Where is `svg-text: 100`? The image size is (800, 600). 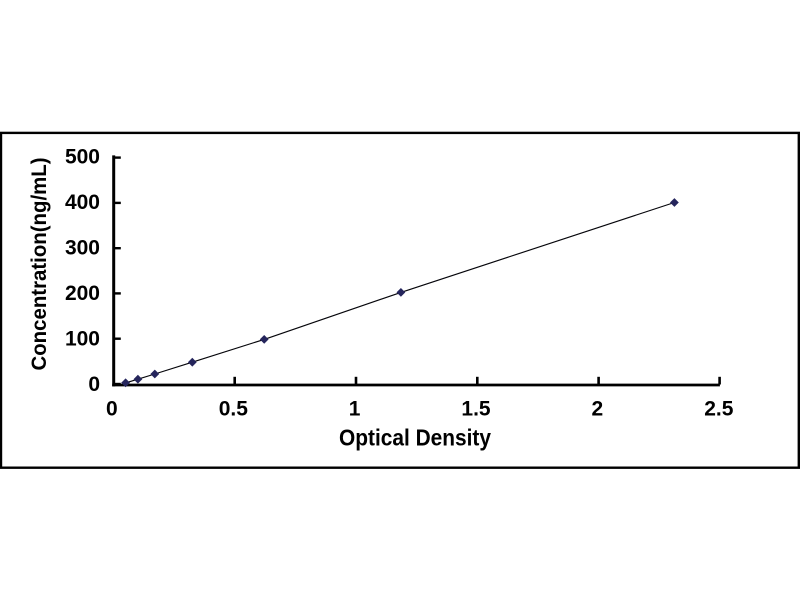
svg-text: 100 is located at coordinates (82, 339).